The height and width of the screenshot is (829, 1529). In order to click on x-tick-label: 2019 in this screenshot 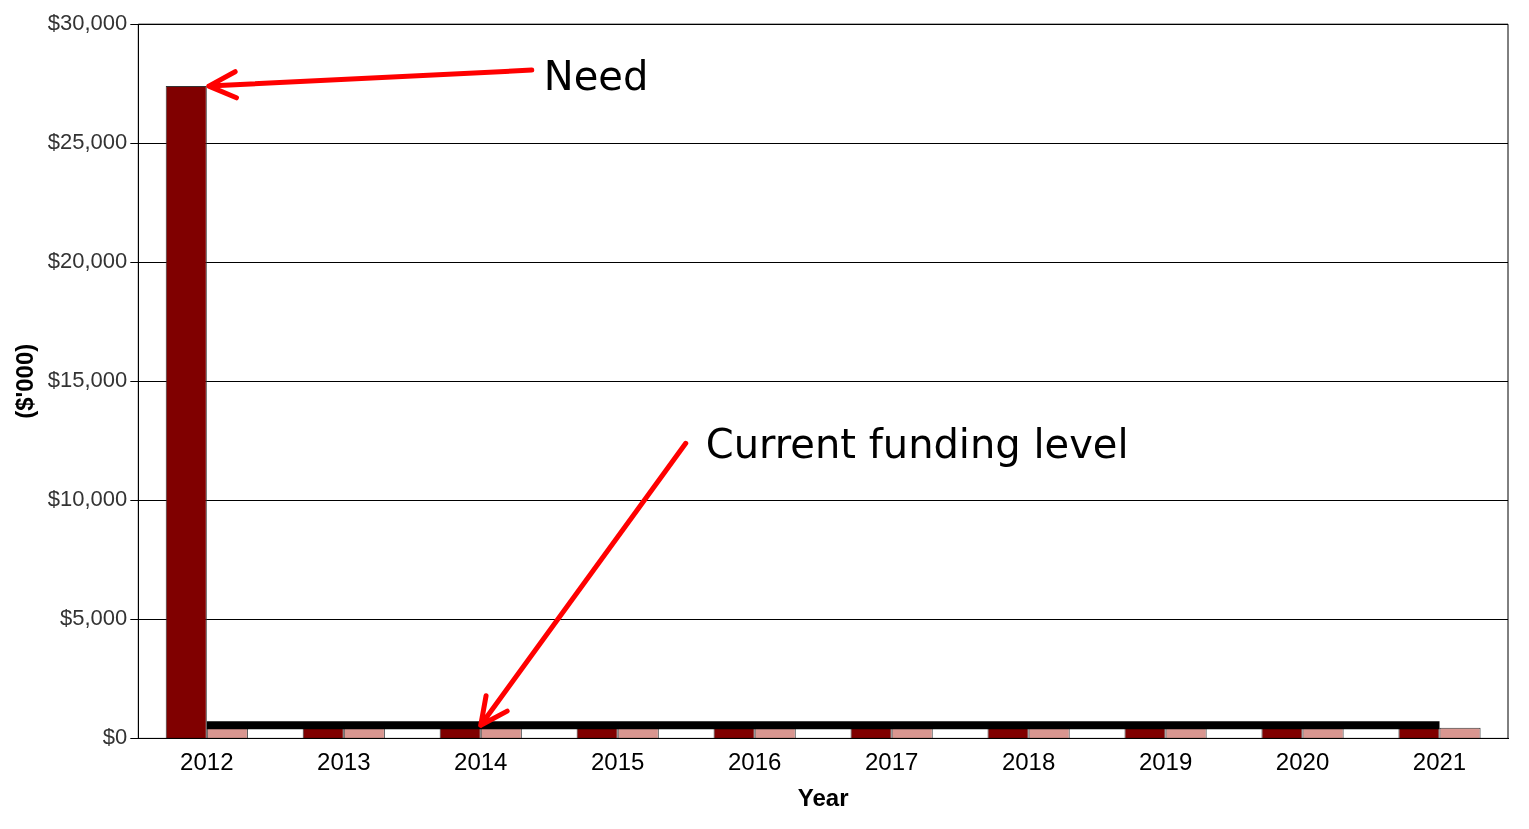, I will do `click(1165, 762)`.